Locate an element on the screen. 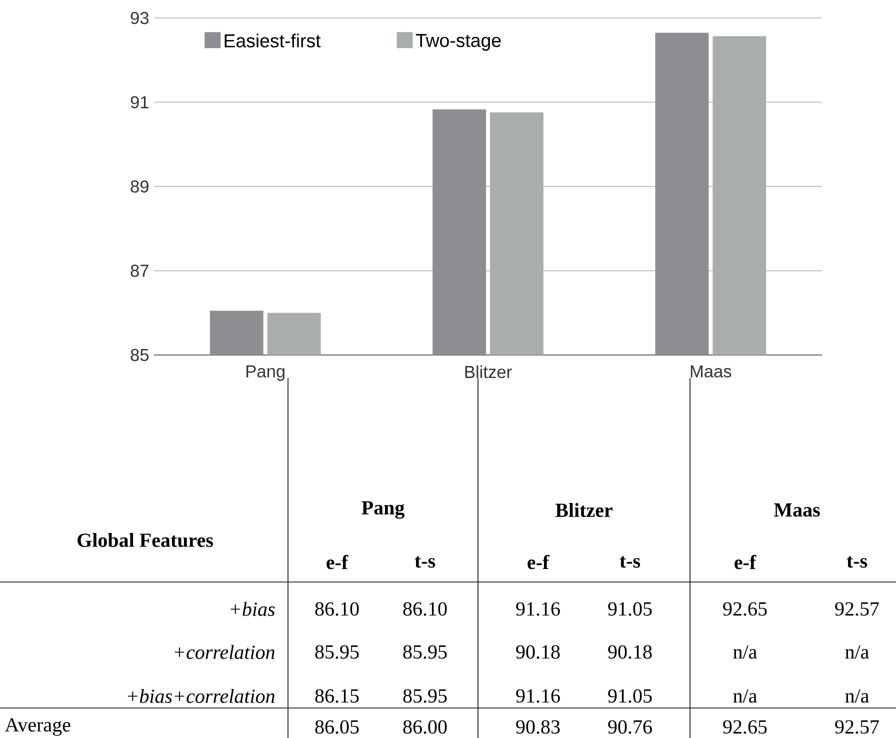 This screenshot has width=896, height=738. category-label: Blitzer is located at coordinates (583, 510).